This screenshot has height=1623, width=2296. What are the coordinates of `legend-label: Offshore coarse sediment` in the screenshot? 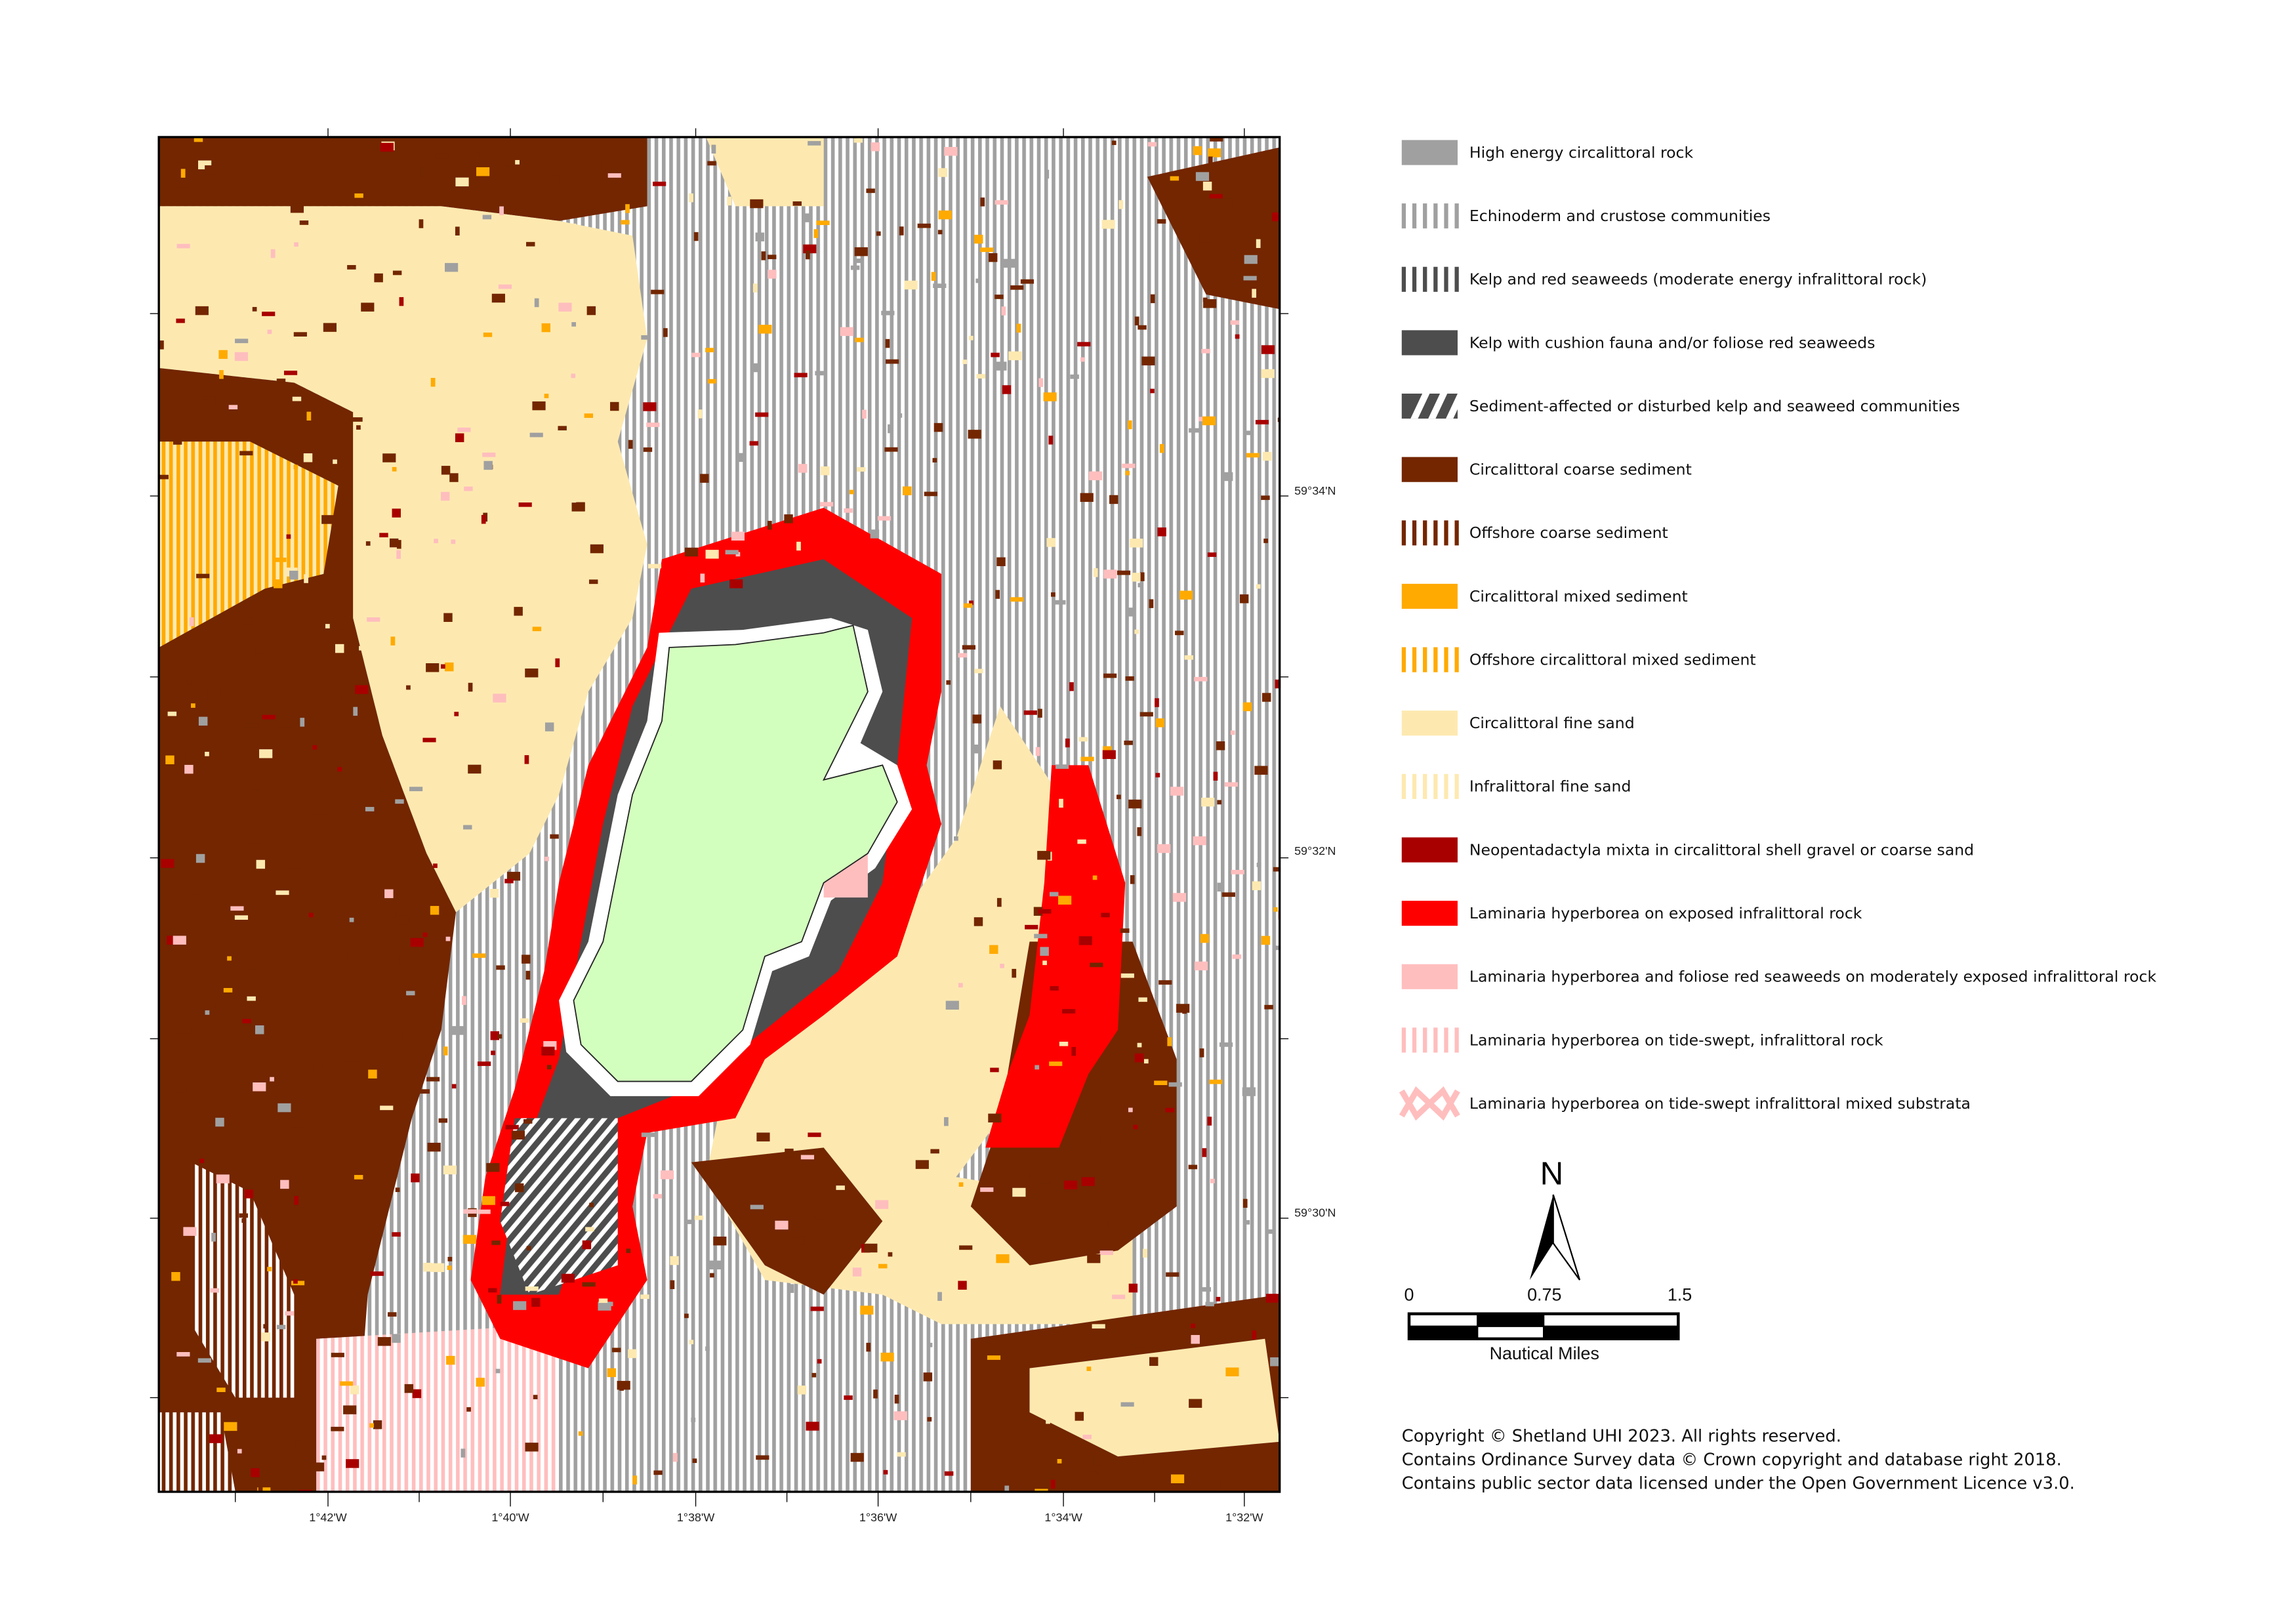 It's located at (1569, 533).